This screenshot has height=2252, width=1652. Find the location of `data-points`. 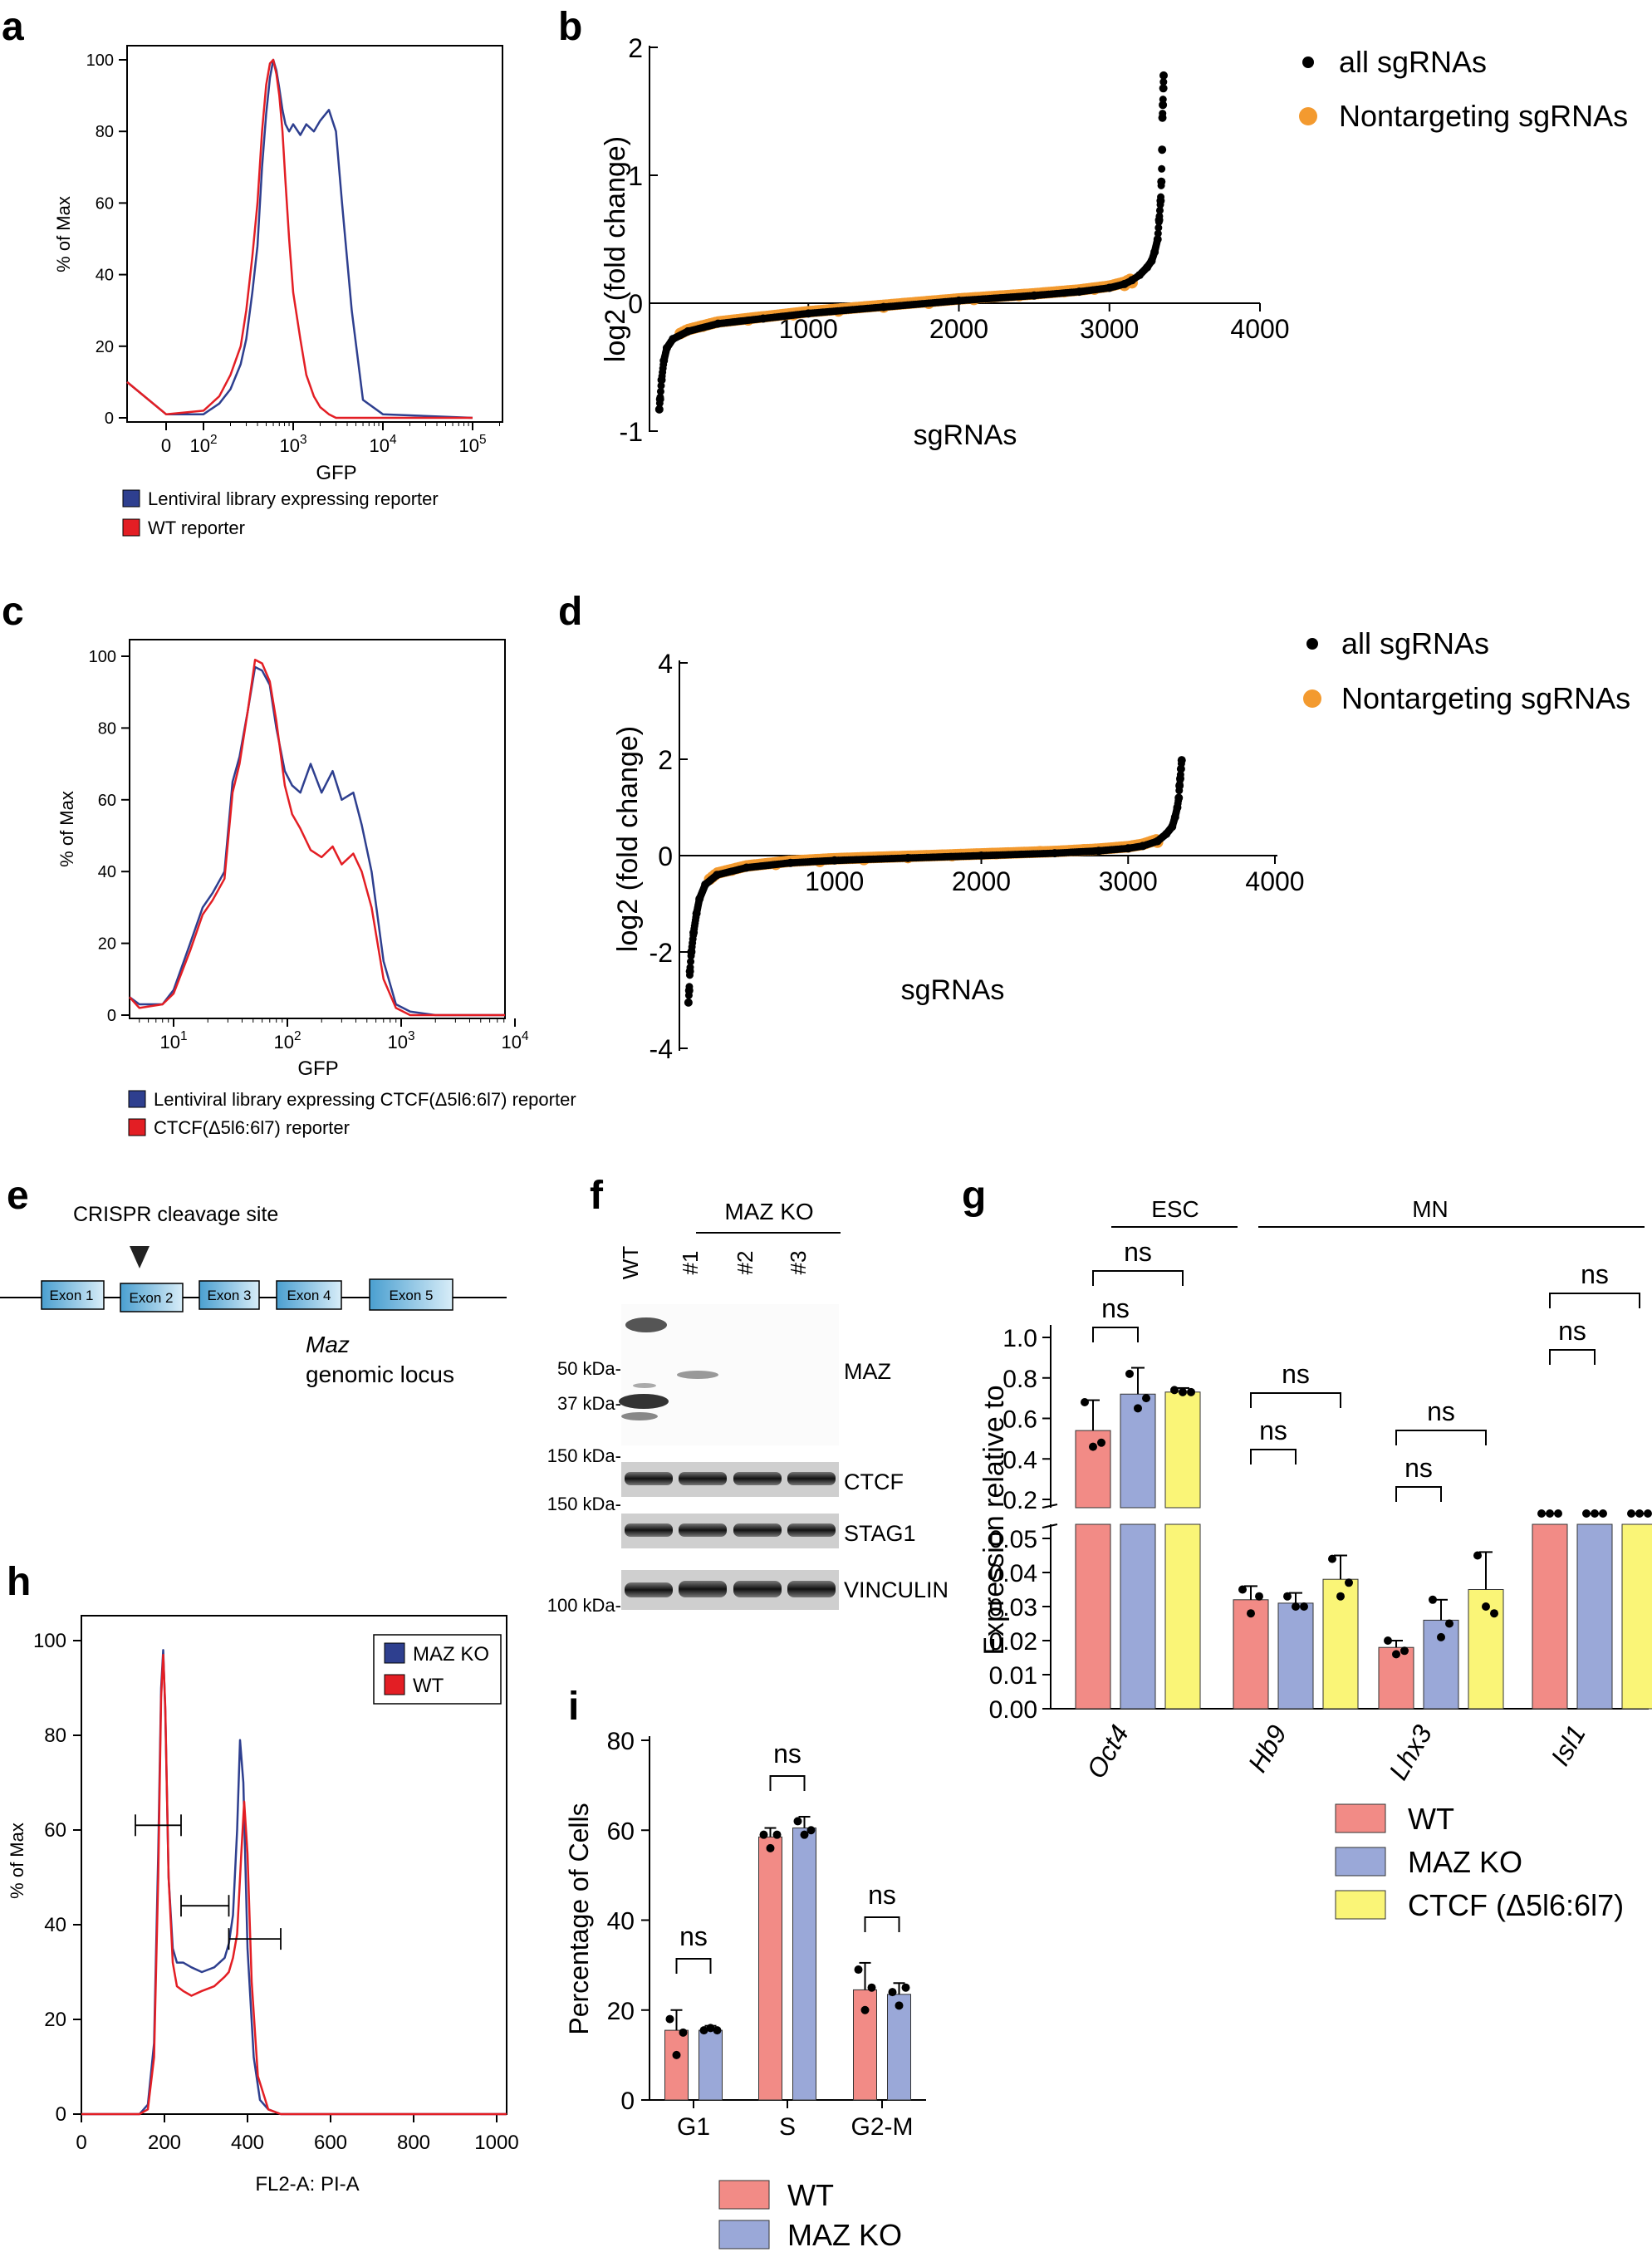

data-points is located at coordinates (911, 242).